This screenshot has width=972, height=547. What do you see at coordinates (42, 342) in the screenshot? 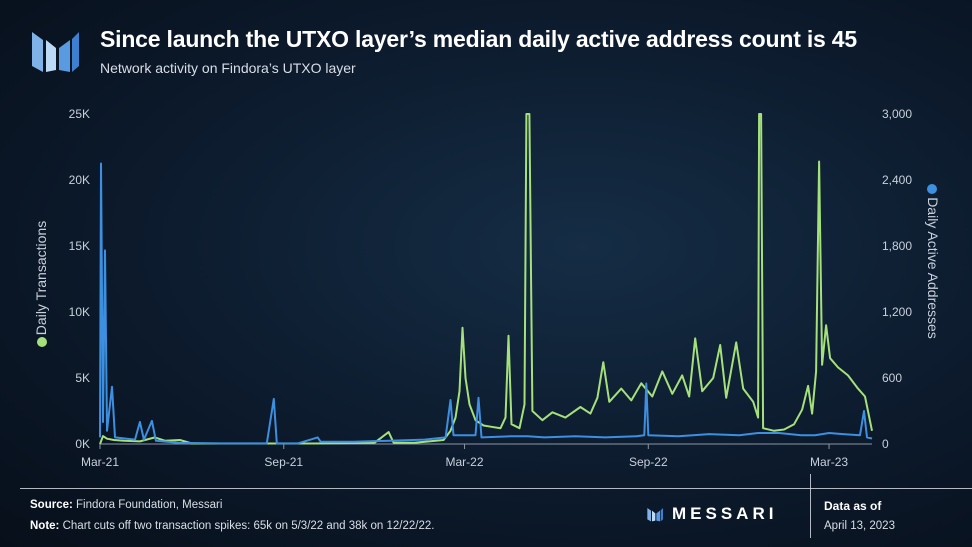
I see `transactions-legend-dot` at bounding box center [42, 342].